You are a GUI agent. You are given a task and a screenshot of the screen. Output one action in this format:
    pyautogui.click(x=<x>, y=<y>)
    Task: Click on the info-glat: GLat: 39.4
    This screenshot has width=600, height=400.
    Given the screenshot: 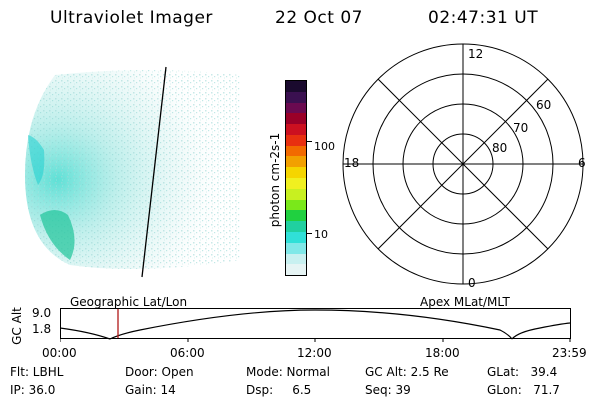 What is the action you would take?
    pyautogui.click(x=522, y=372)
    